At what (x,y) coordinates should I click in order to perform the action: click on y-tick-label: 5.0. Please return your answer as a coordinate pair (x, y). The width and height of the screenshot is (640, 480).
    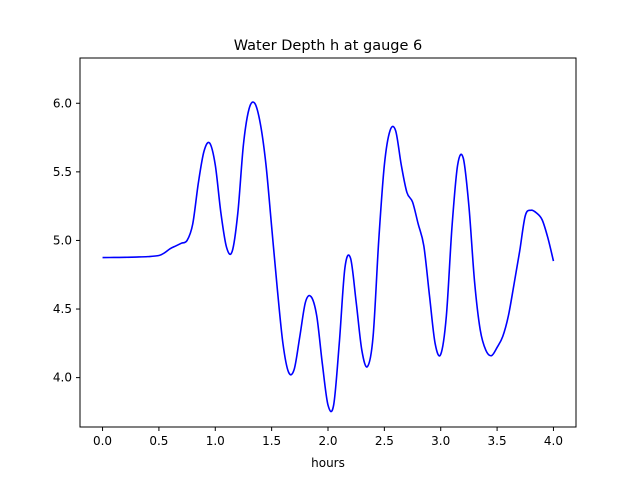
    Looking at the image, I should click on (62, 240).